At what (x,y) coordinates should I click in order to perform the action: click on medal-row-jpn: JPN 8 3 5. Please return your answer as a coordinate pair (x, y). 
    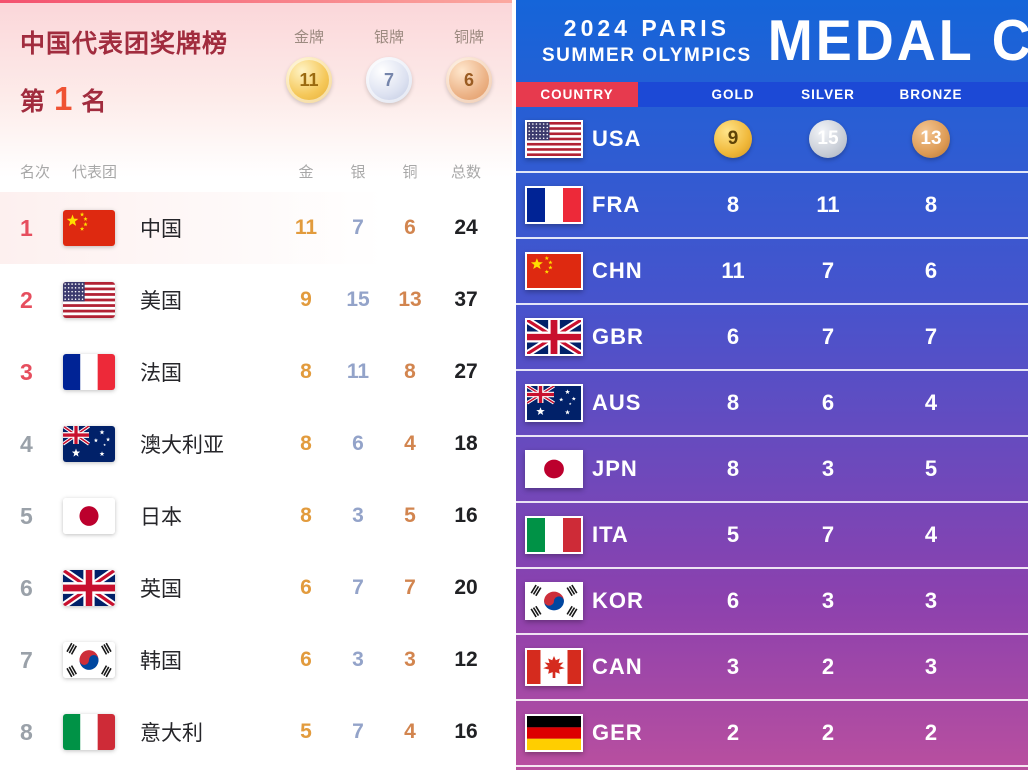
    Looking at the image, I should click on (772, 470).